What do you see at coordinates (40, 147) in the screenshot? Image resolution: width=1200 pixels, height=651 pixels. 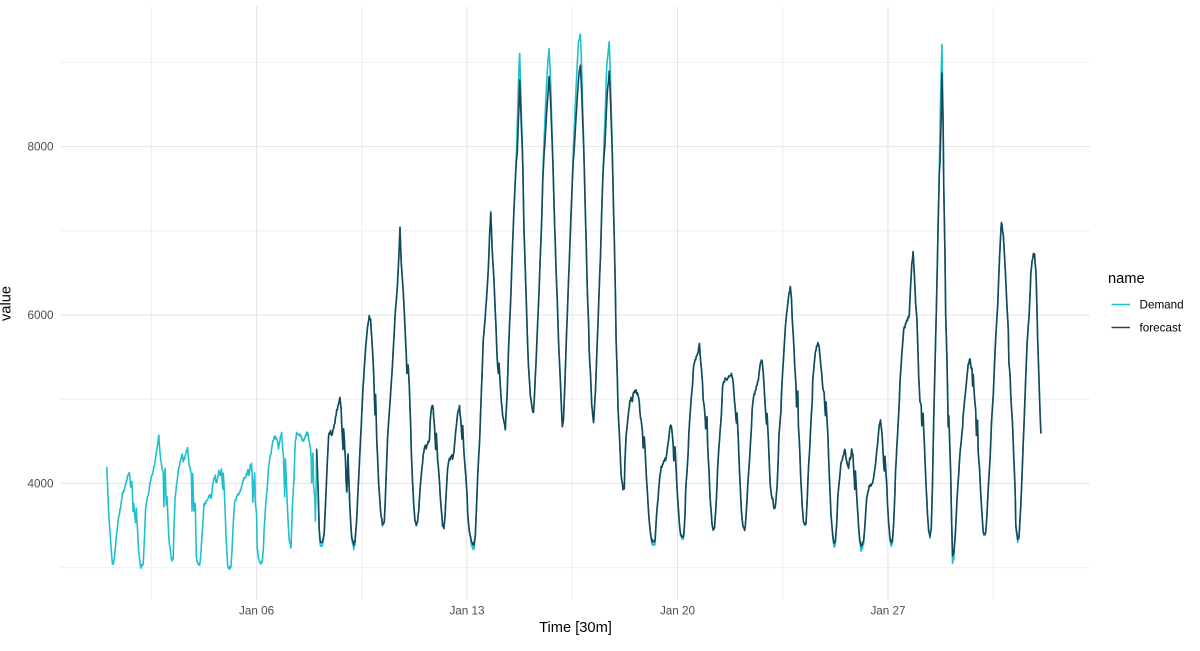 I see `svg-text: 8000` at bounding box center [40, 147].